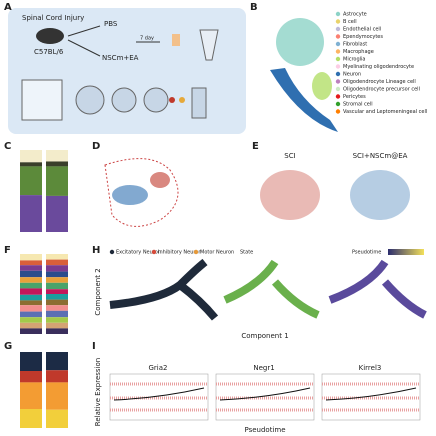 Image resolution: width=436 pixels, height=436 pixels. What do you see at coordinates (114, 100) in the screenshot?
I see `workflow-icons` at bounding box center [114, 100].